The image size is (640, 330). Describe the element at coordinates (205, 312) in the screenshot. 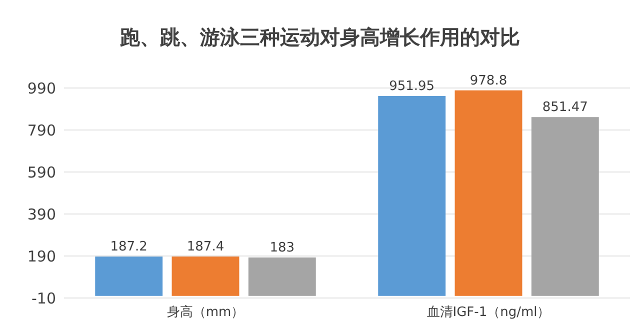

I see `x-tick-label: 身高（mm）` at that location.